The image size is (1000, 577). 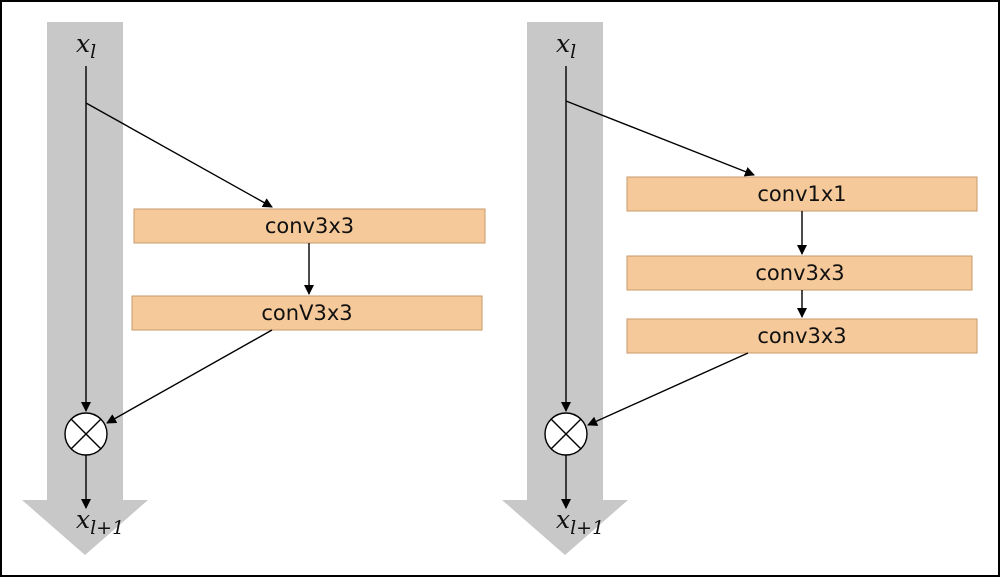 I want to click on conv-layer-label: conV3x3, so click(x=306, y=313).